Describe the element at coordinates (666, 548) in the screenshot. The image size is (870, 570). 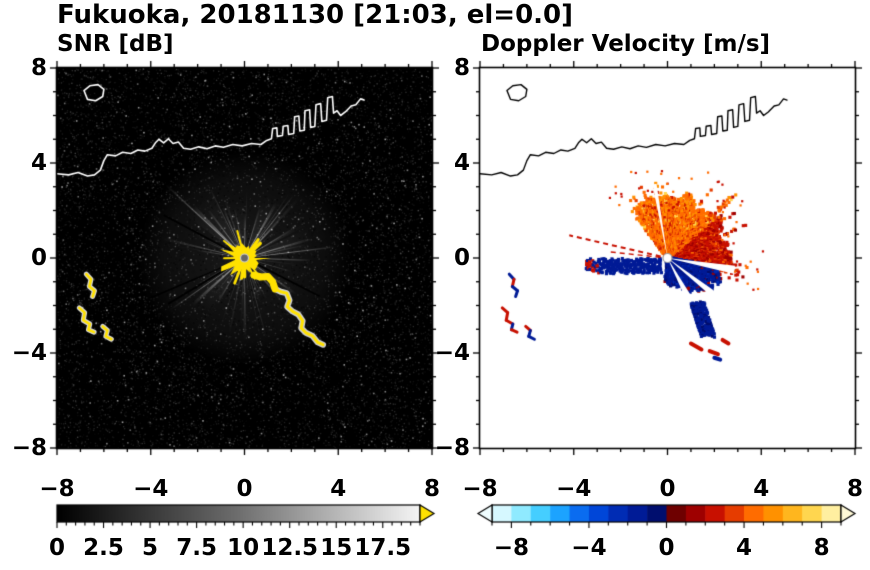
I see `doppler-colorbar-tick-label: 0` at that location.